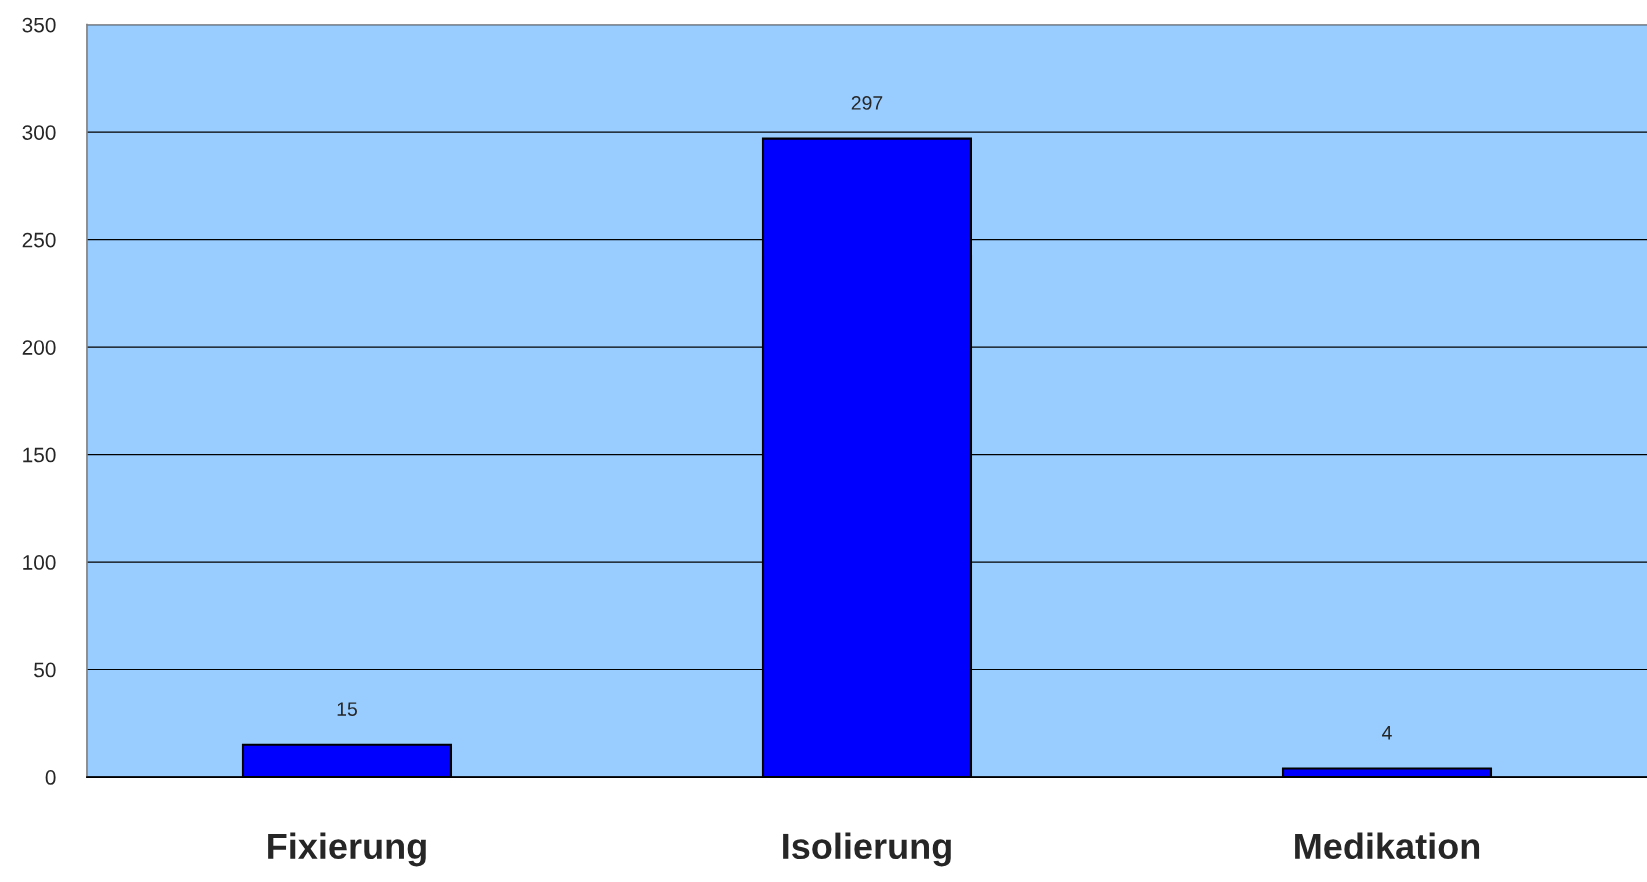  I want to click on y-tick-label: 0, so click(50, 777).